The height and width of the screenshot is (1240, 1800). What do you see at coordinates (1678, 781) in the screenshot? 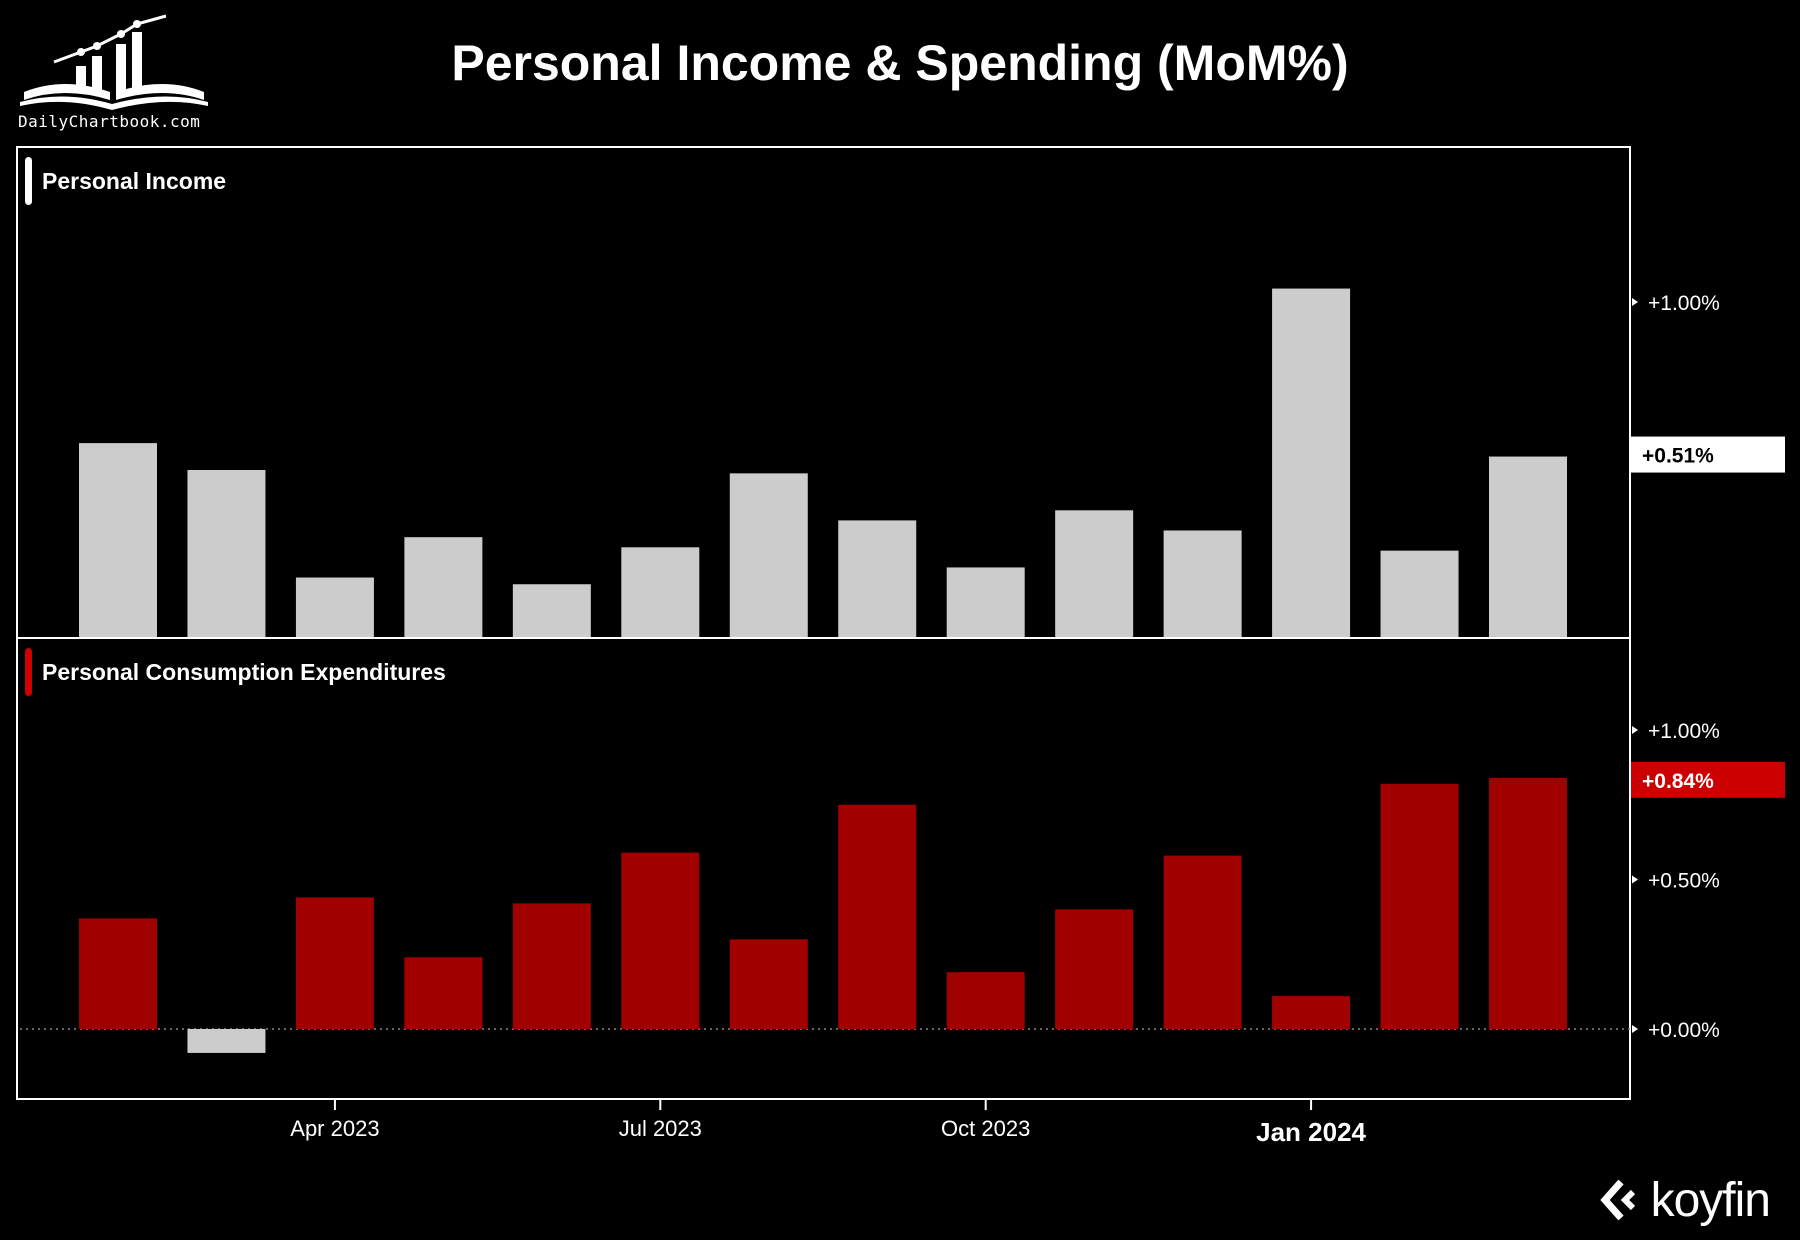
I see `last-value-label: +0.84%` at bounding box center [1678, 781].